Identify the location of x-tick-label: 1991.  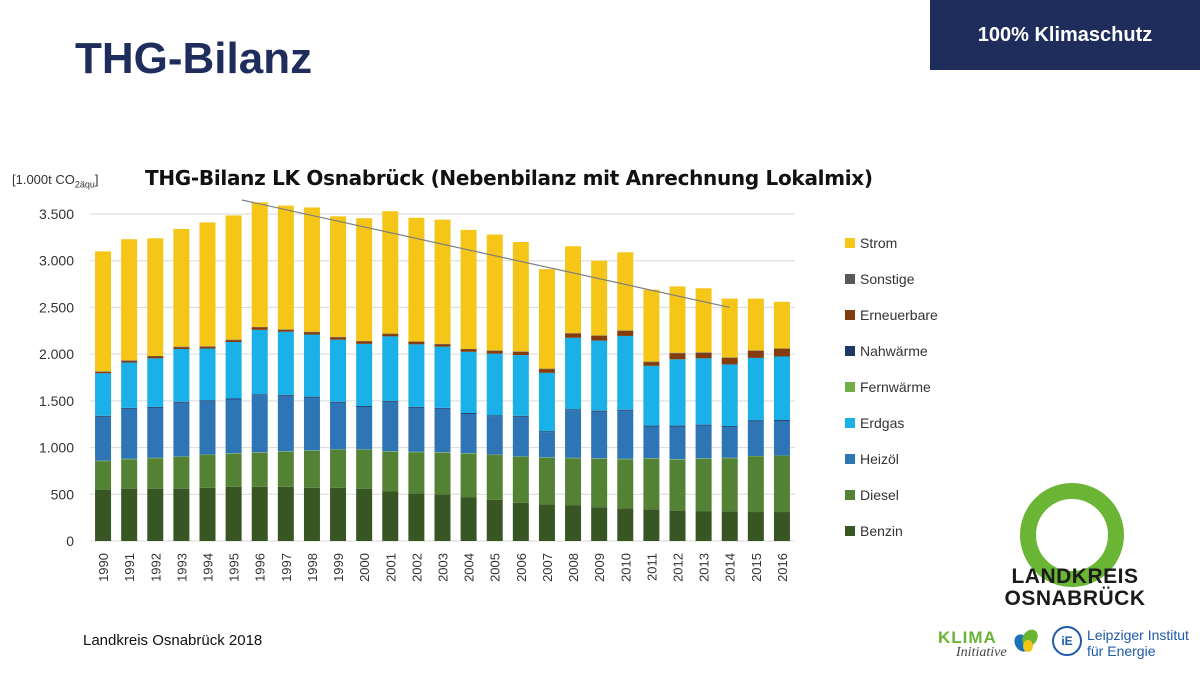
(129, 567).